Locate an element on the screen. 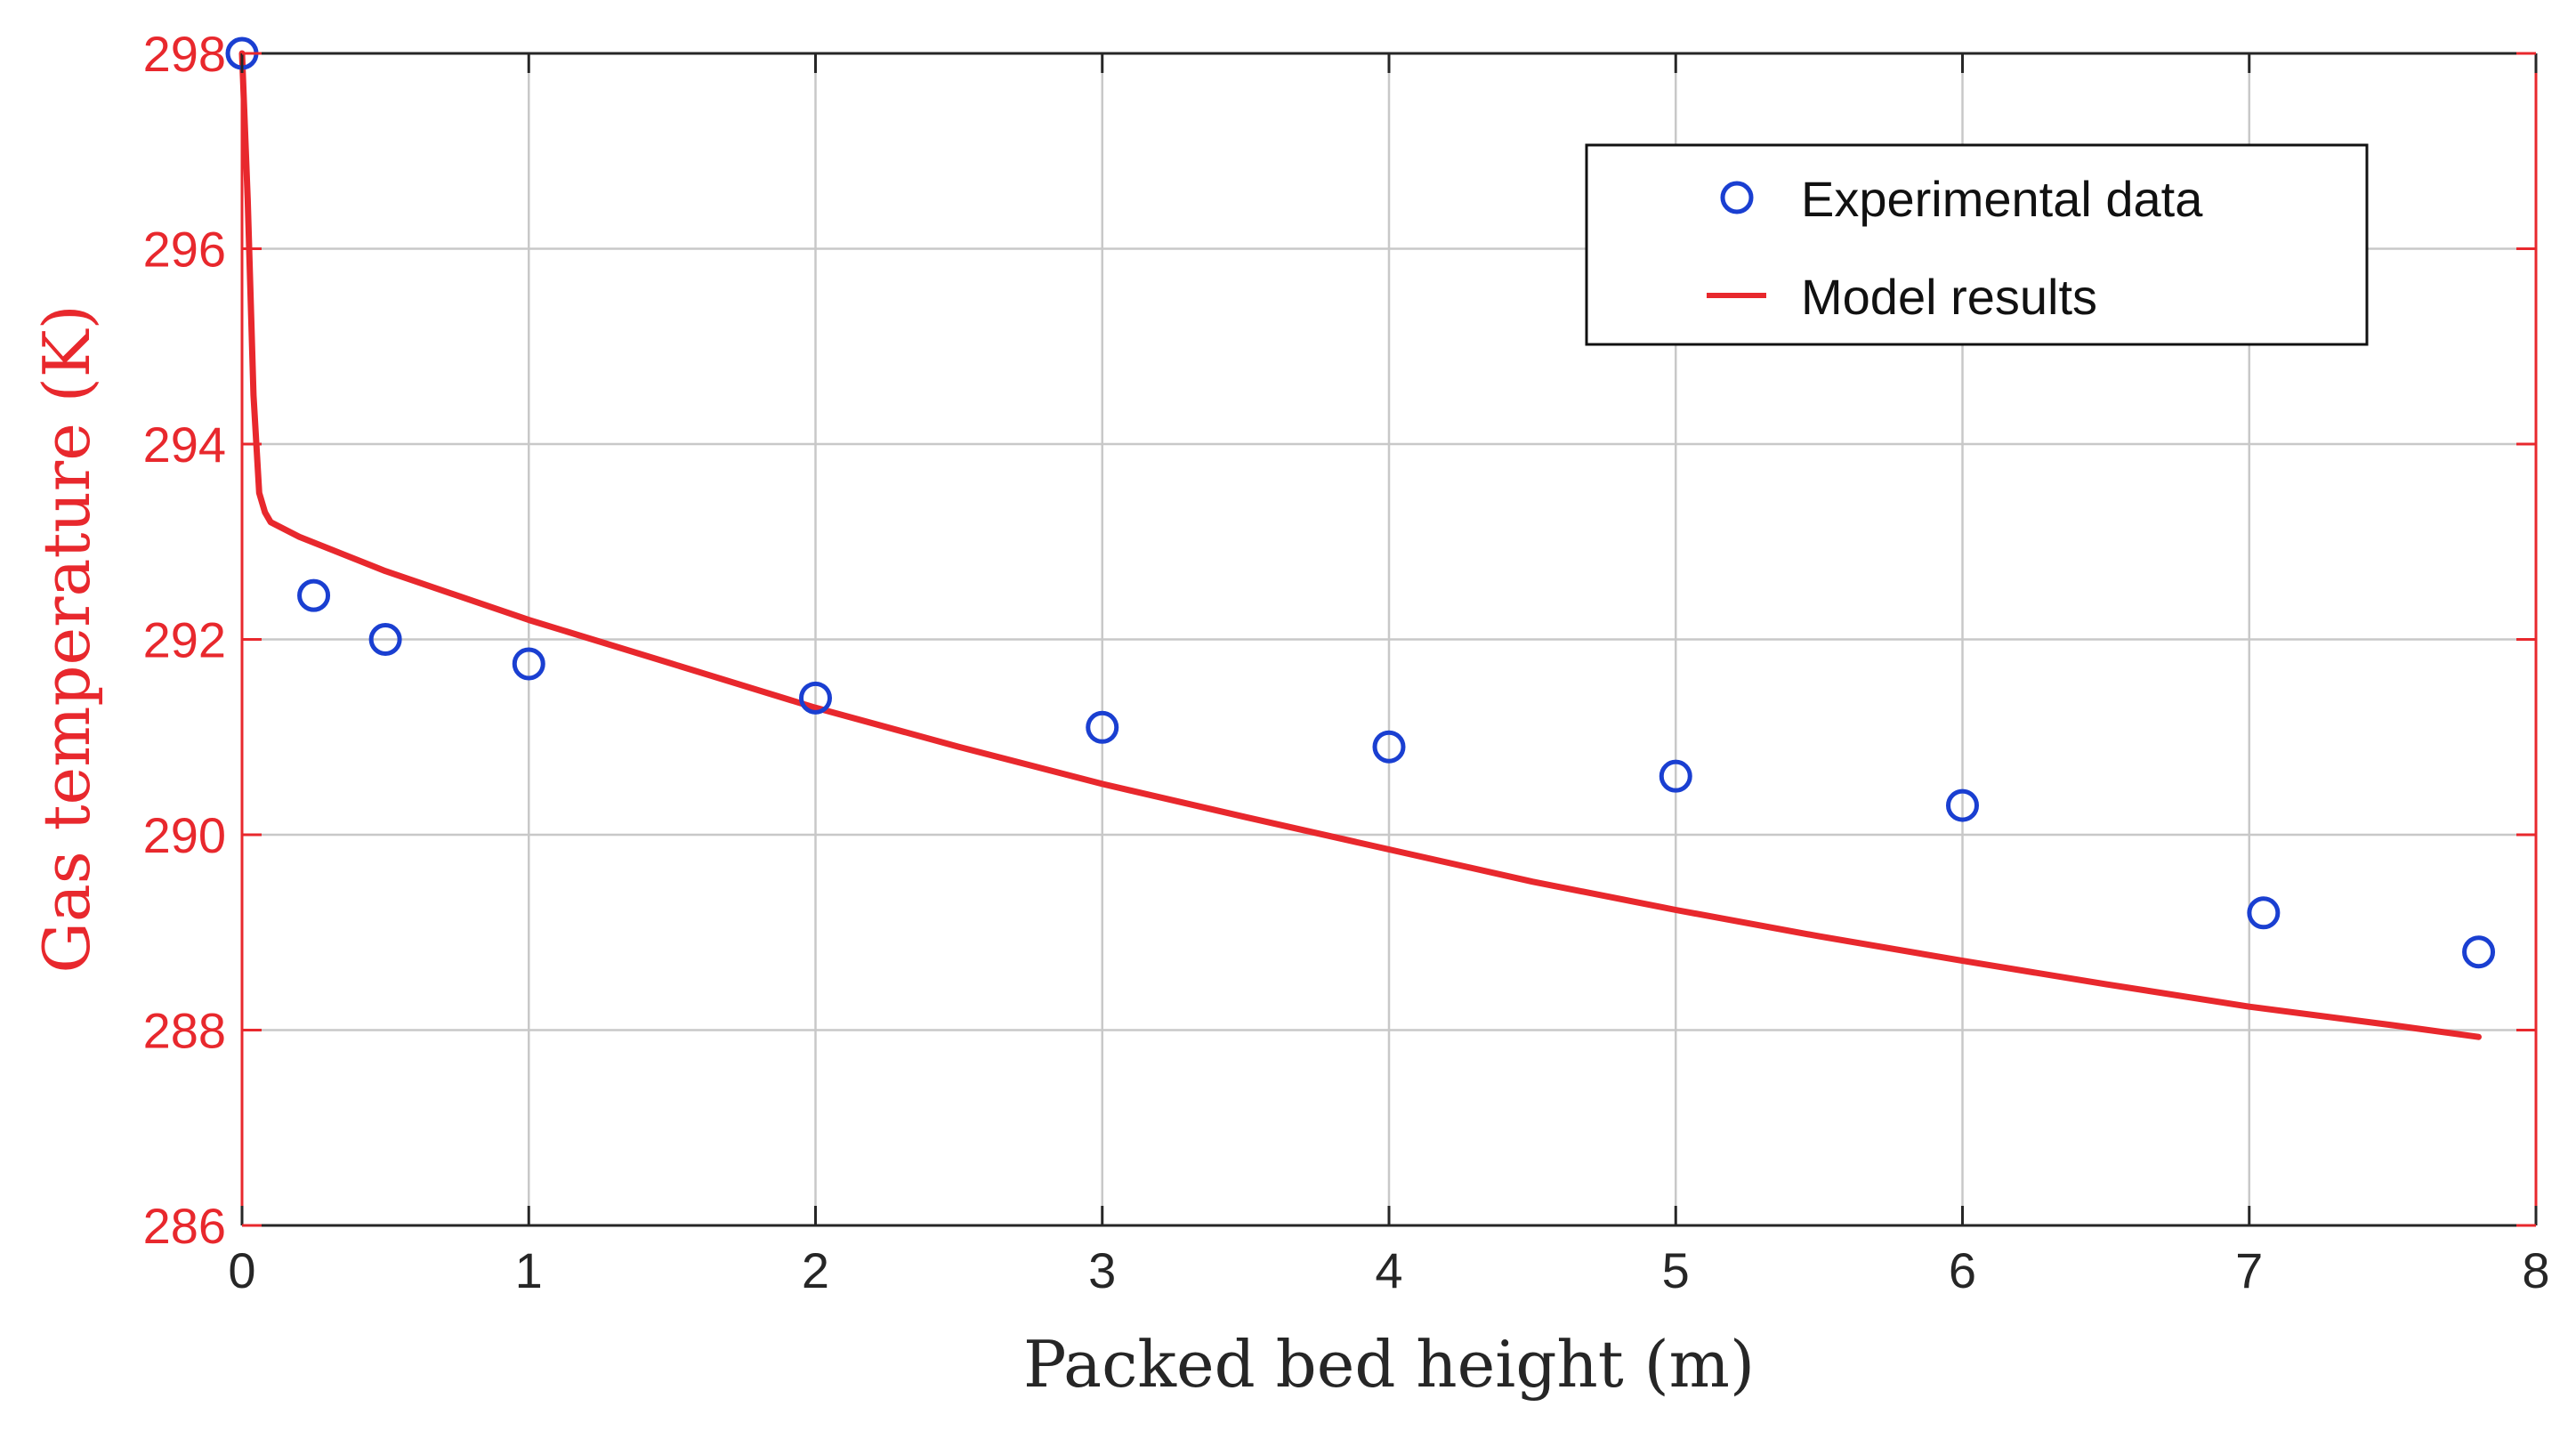  legend-label-model: Model results is located at coordinates (1949, 297).